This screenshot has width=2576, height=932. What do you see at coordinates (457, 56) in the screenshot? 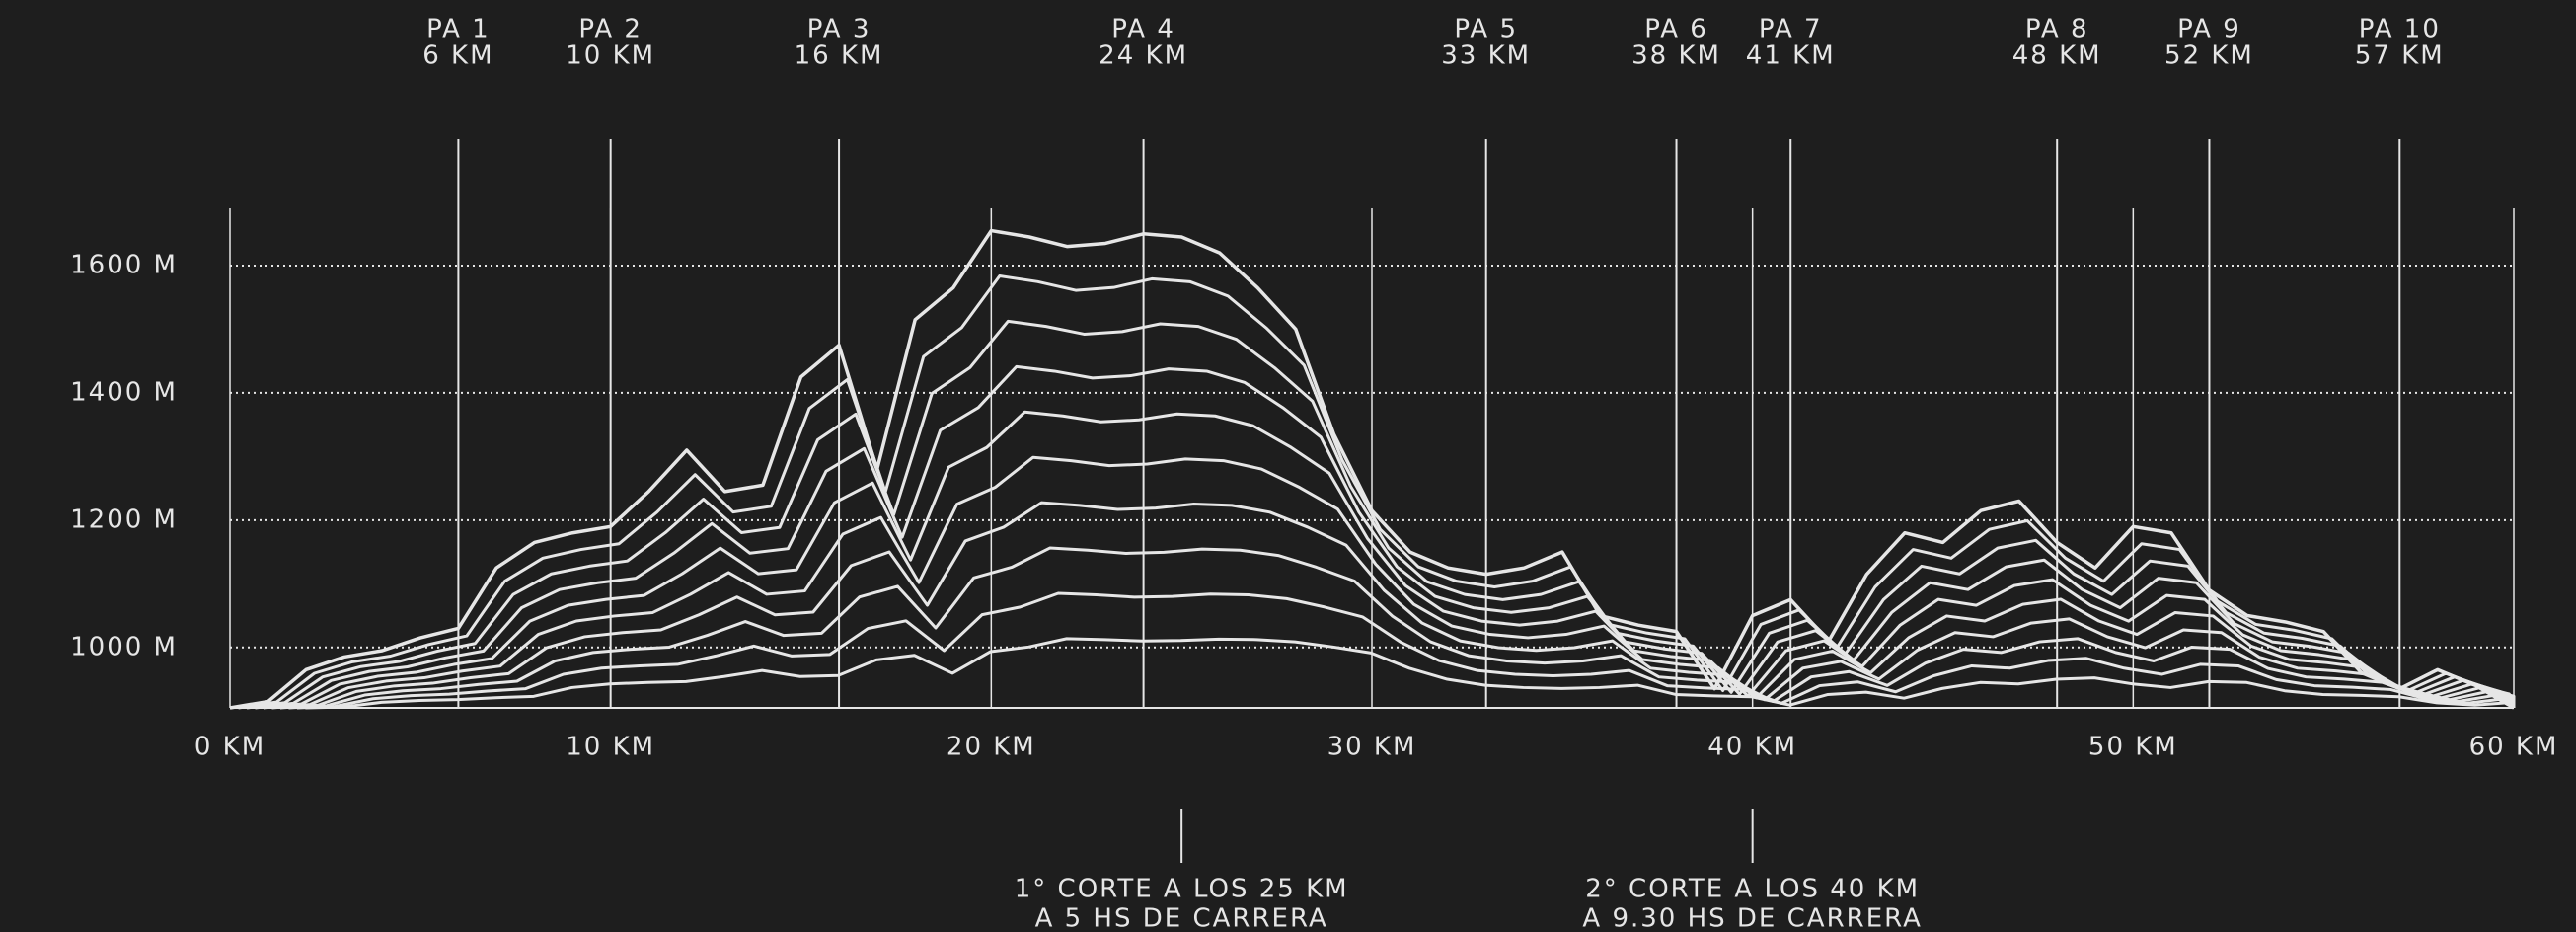
I see `aid-station-distance: 6 KM` at bounding box center [457, 56].